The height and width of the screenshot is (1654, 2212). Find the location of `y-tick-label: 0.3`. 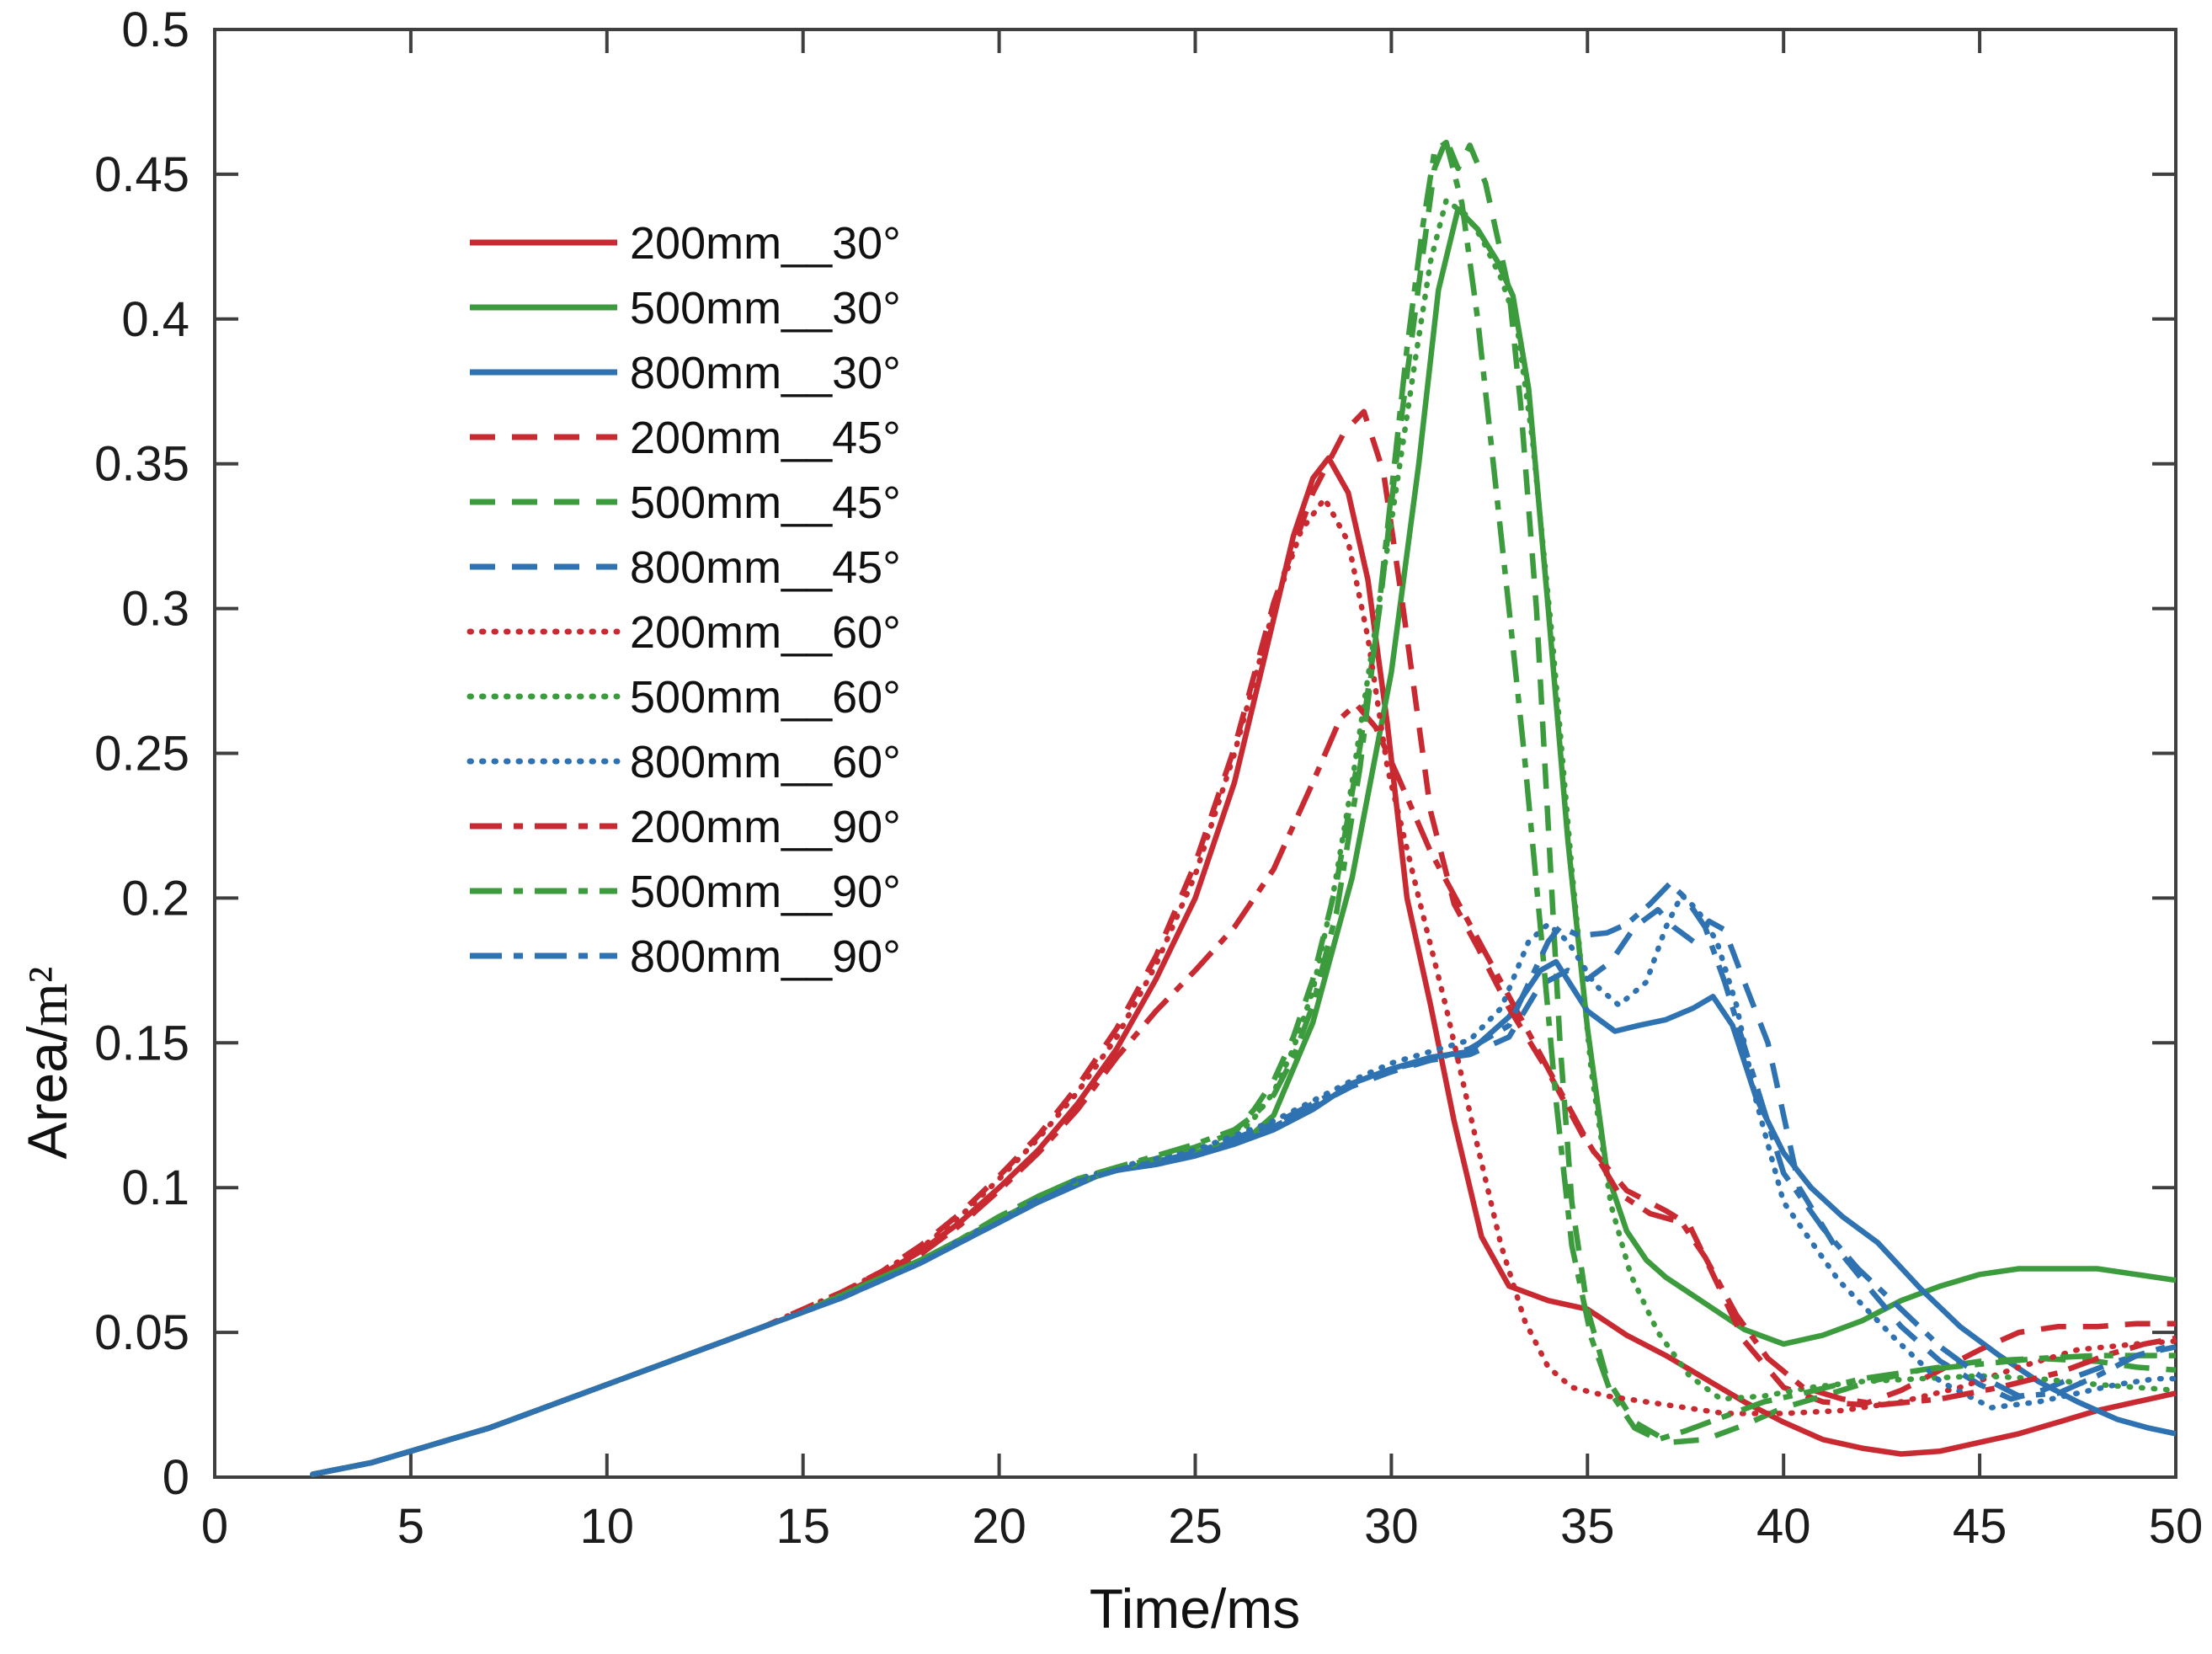

y-tick-label: 0.3 is located at coordinates (155, 609).